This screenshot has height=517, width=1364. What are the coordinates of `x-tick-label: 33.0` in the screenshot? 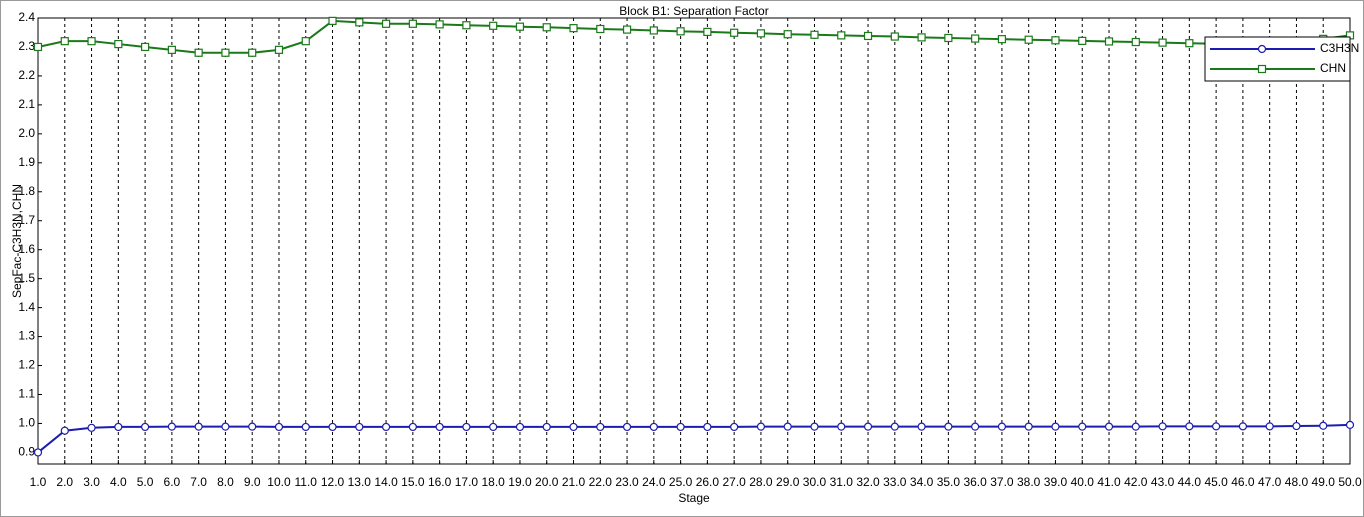 It's located at (895, 482).